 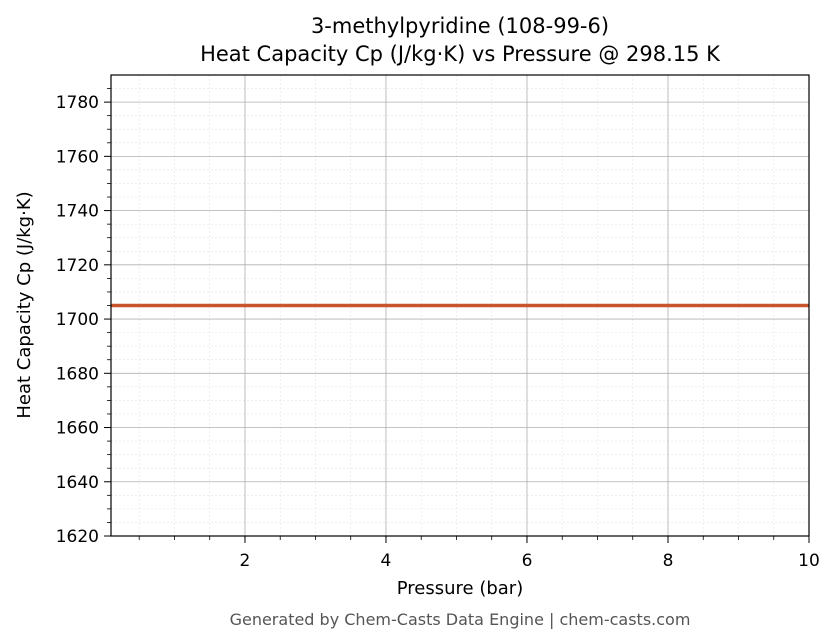 What do you see at coordinates (527, 561) in the screenshot?
I see `x-tick-label: 6` at bounding box center [527, 561].